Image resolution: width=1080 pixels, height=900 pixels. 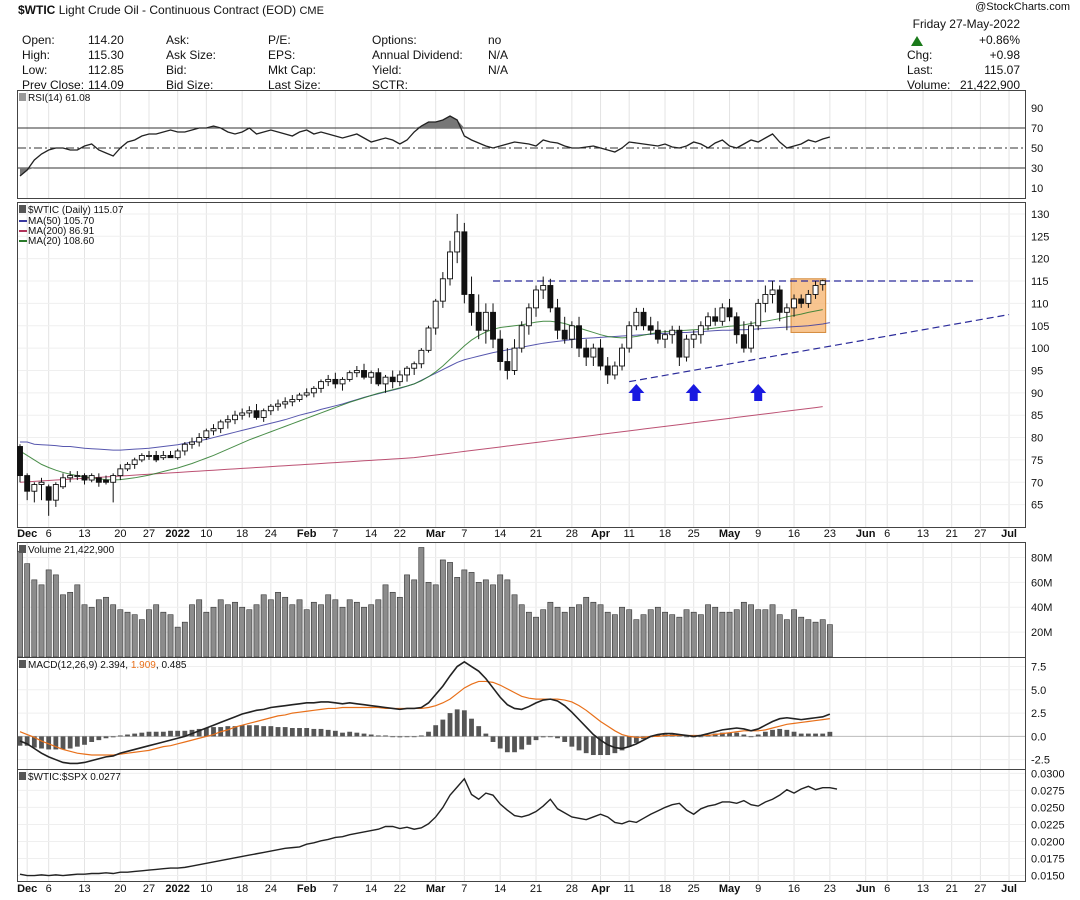 What do you see at coordinates (49, 889) in the screenshot?
I see `x-tick-label: 6` at bounding box center [49, 889].